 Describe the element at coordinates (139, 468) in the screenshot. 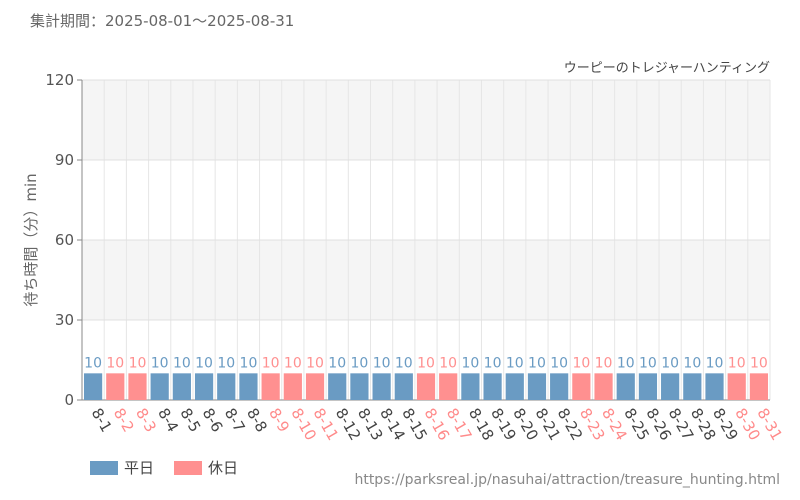

I see `legend-label-weekday: 平日` at that location.